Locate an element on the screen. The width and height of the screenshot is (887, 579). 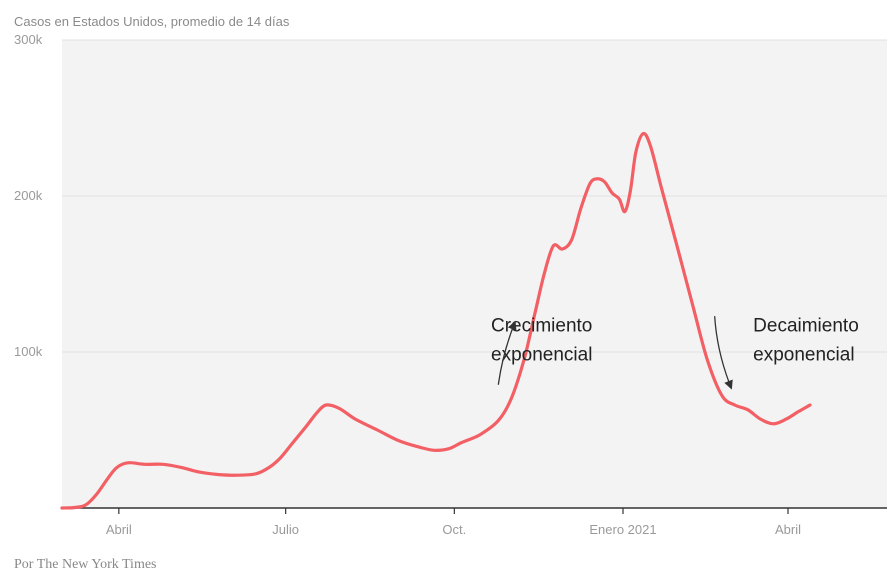
y-axis: 300k 200k 100k is located at coordinates (28, 195).